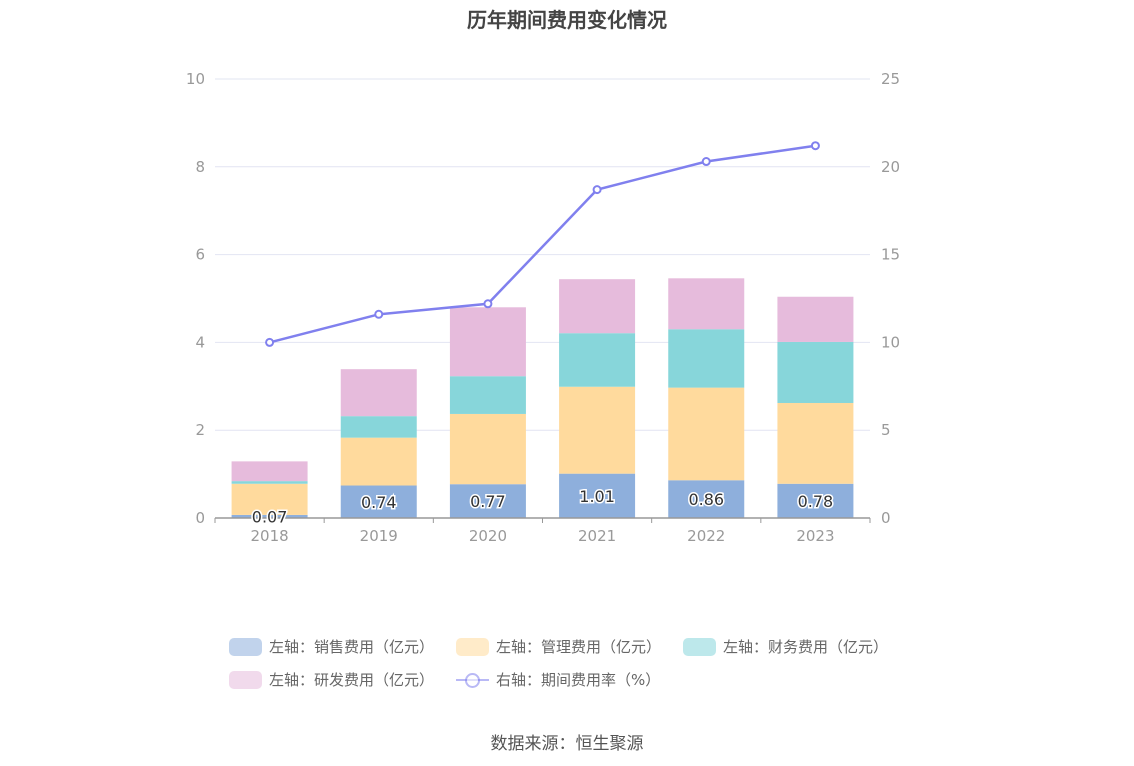 The image size is (1134, 766). I want to click on chart-title: 历年期间费用变化情况, so click(567, 20).